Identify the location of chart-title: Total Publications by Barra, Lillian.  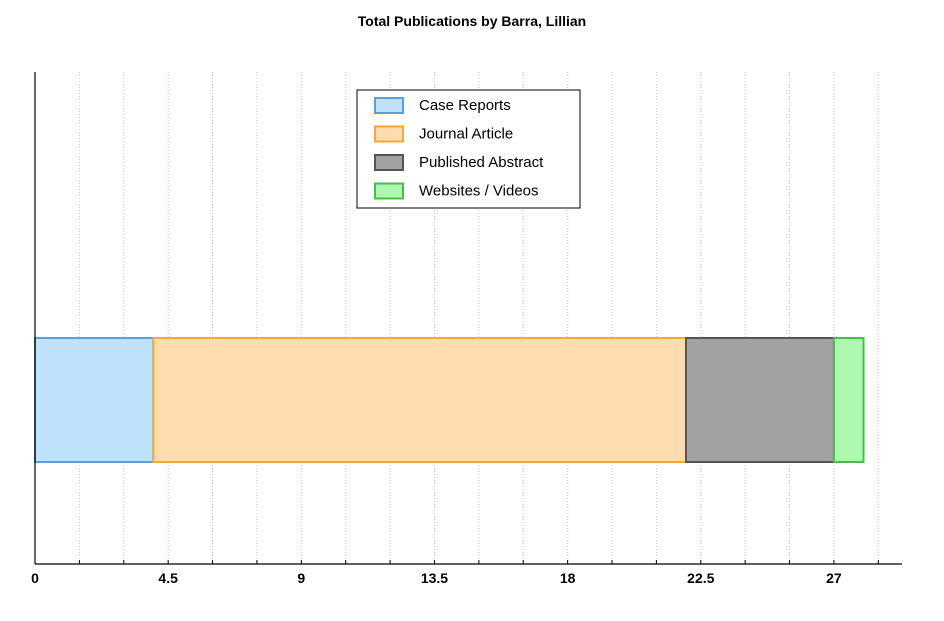
(472, 21).